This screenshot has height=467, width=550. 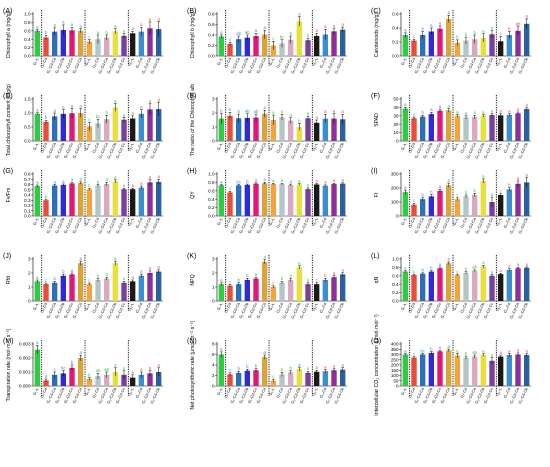 I want to click on panel-label: (C), so click(x=376, y=11).